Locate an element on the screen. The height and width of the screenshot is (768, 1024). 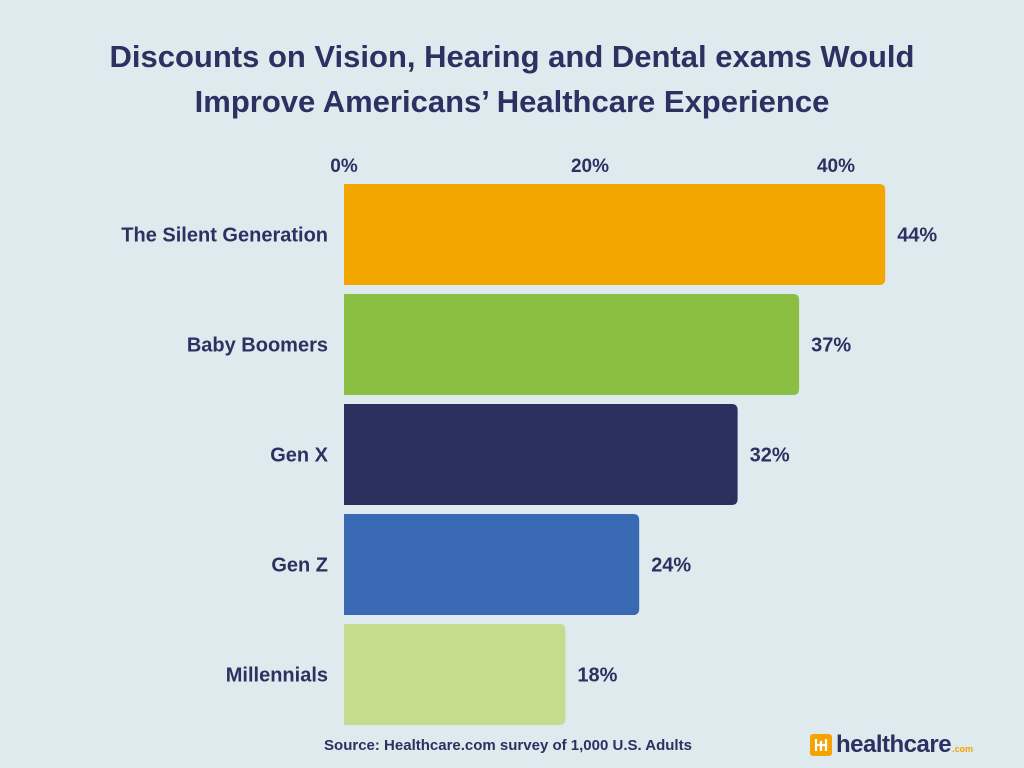
data-label: 37% is located at coordinates (831, 346).